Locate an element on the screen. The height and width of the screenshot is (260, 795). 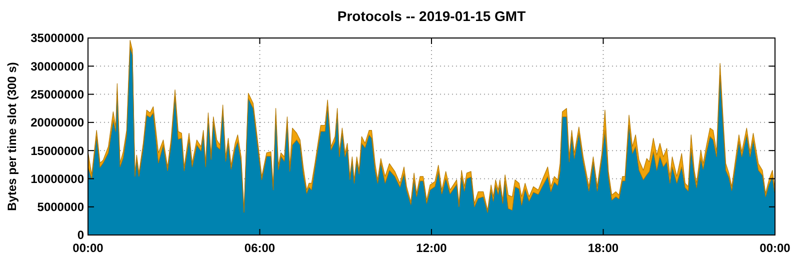
y-tick-label: 20000000 is located at coordinates (57, 123).